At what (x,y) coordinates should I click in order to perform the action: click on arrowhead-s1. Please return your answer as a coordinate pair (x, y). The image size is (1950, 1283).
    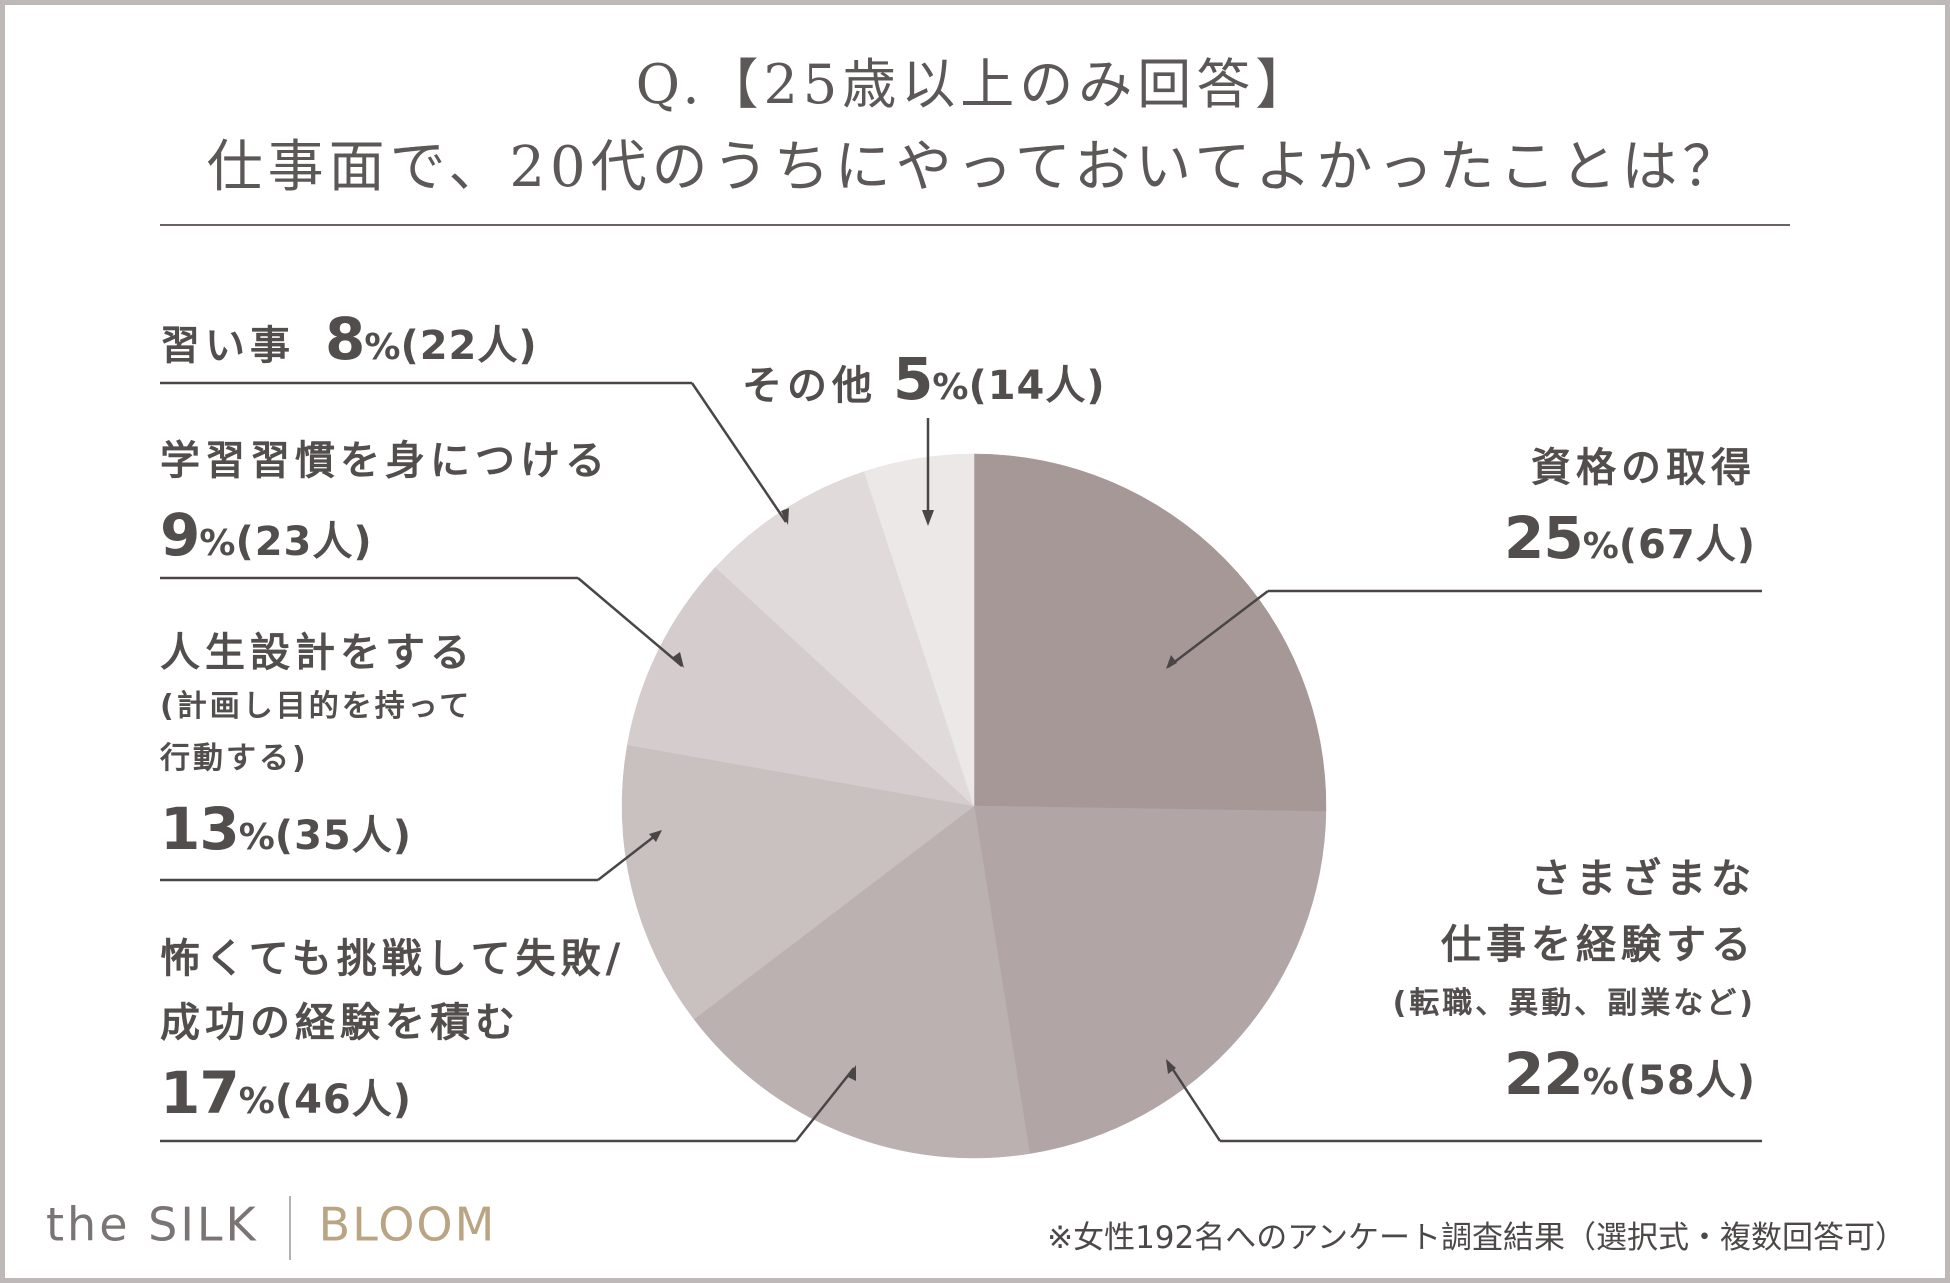
    Looking at the image, I should click on (1171, 1066).